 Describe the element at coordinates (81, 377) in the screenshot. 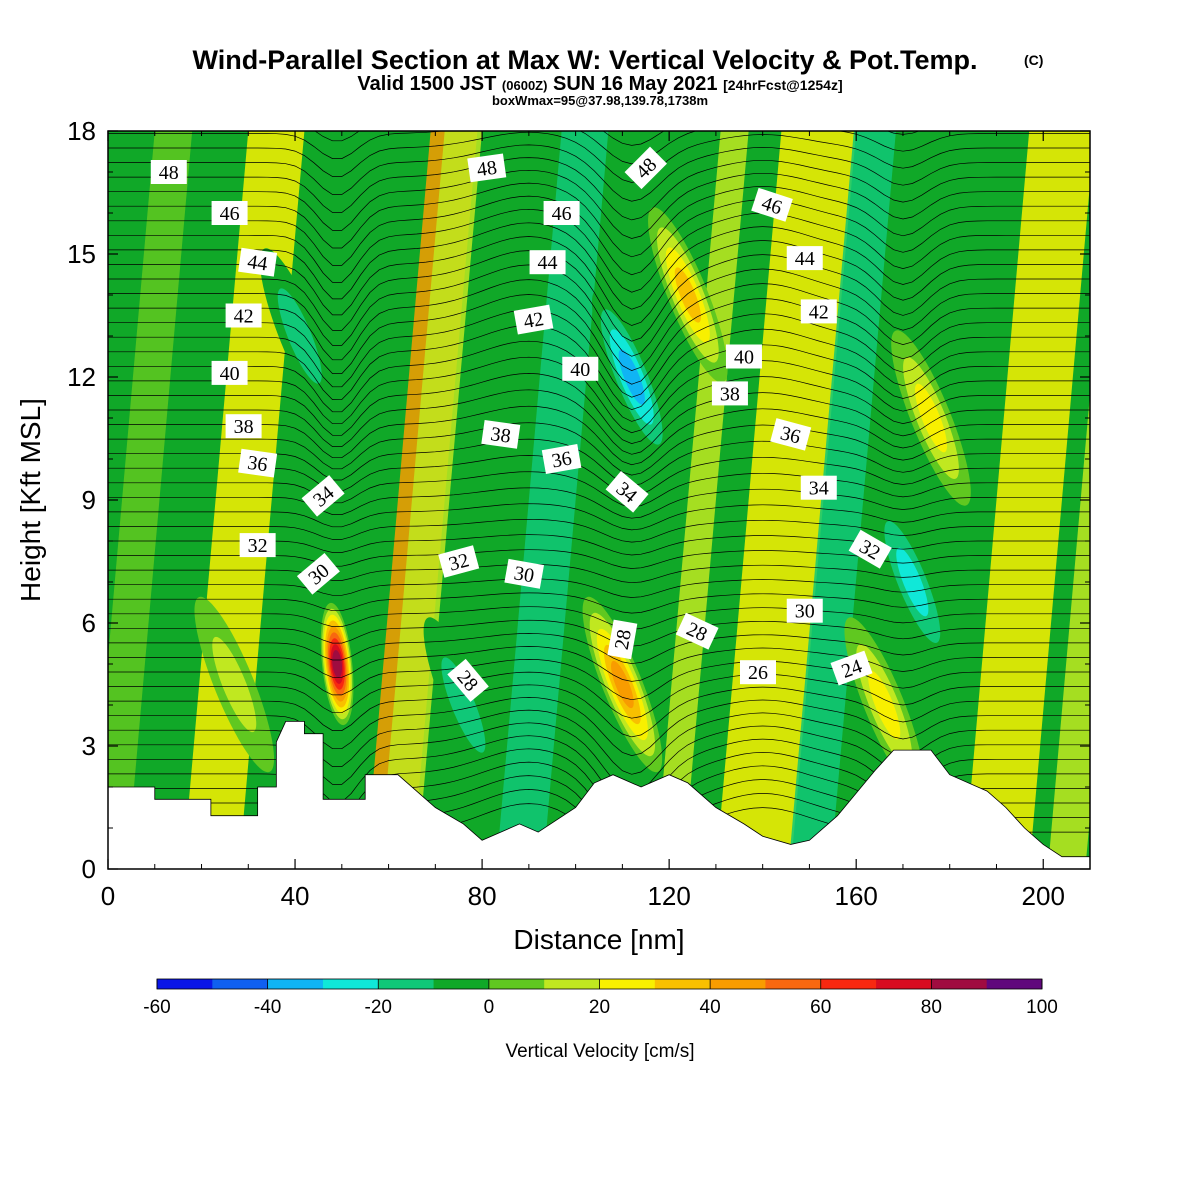

I see `y-tick-label: 12` at that location.